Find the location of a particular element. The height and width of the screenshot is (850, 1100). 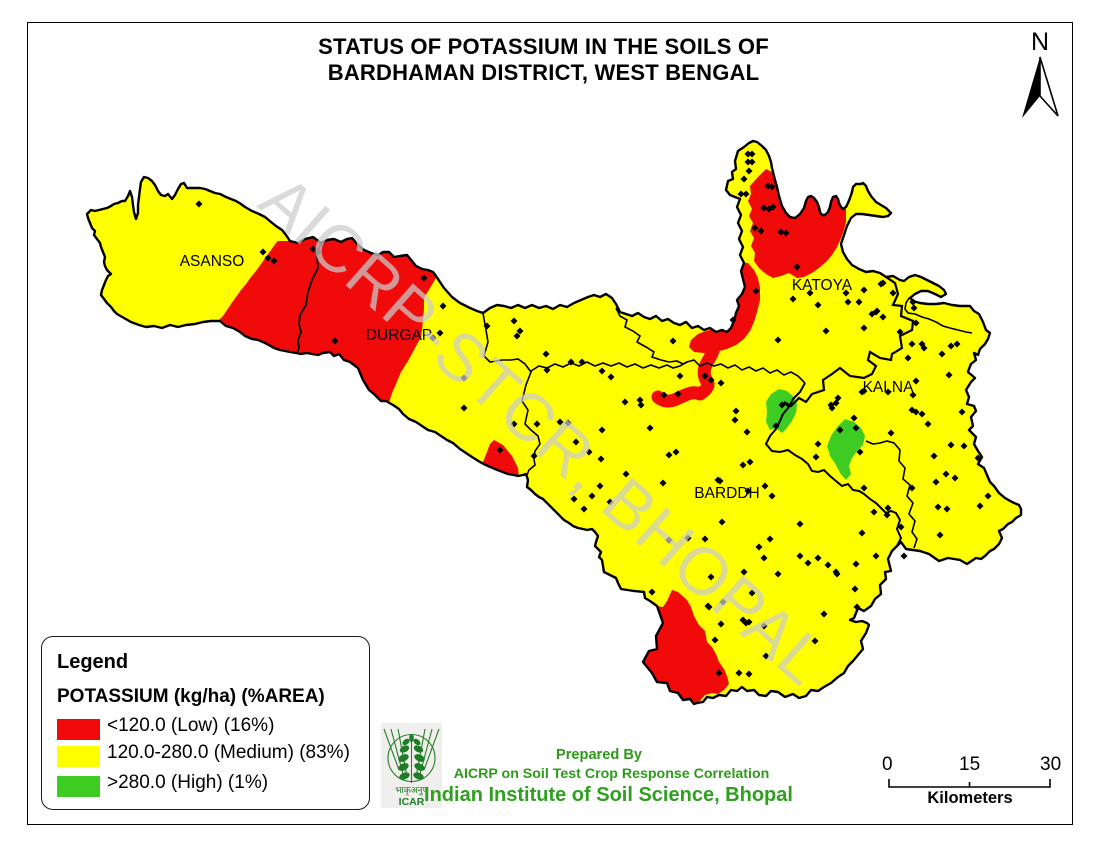

svg-text: DURGAP is located at coordinates (399, 335).